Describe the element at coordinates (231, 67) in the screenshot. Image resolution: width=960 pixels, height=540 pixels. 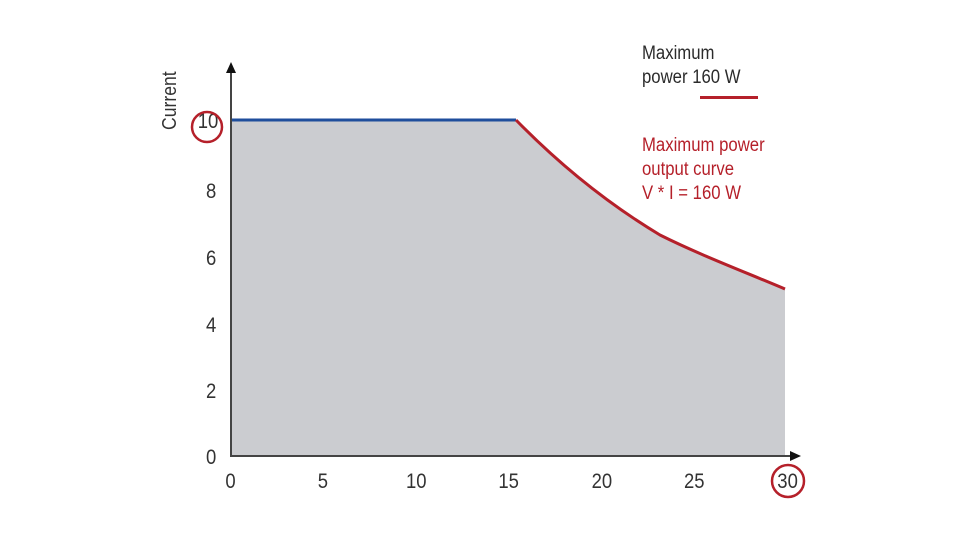
I see `y-axis-arrow-icon` at that location.